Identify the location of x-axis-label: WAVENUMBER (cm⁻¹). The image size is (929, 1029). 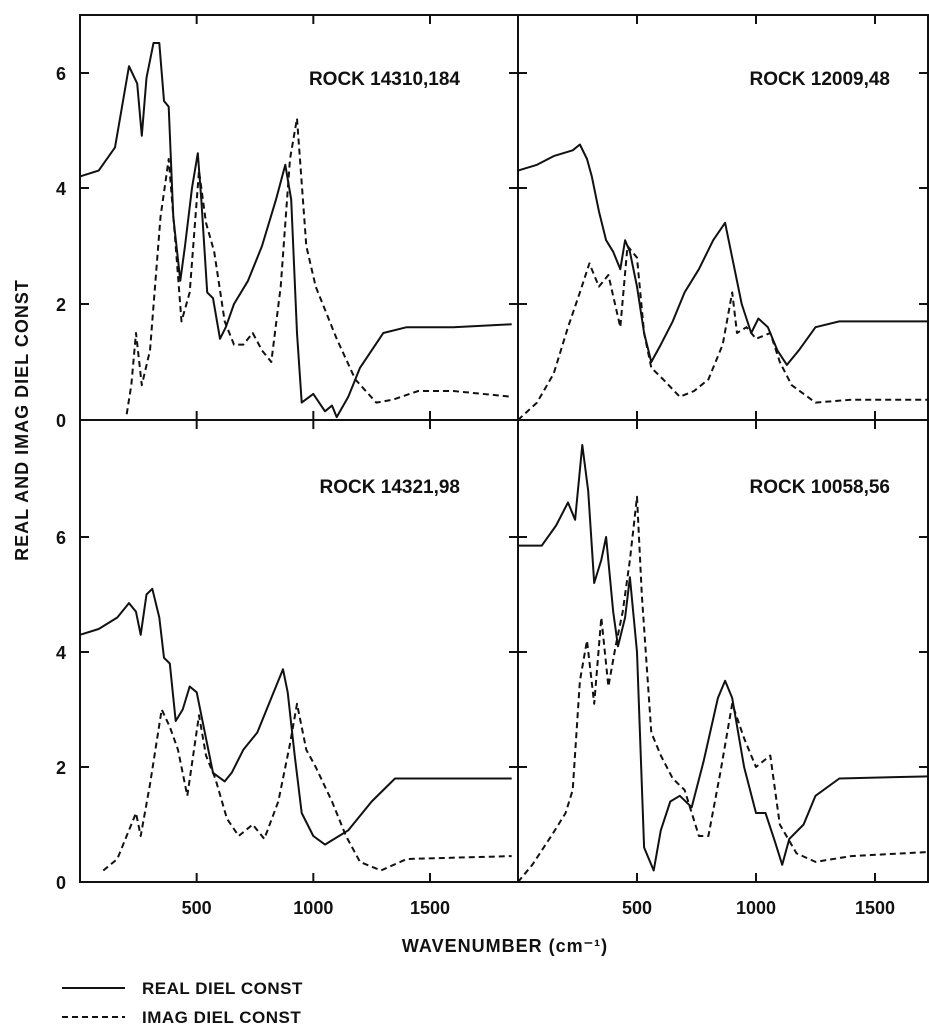
(505, 946).